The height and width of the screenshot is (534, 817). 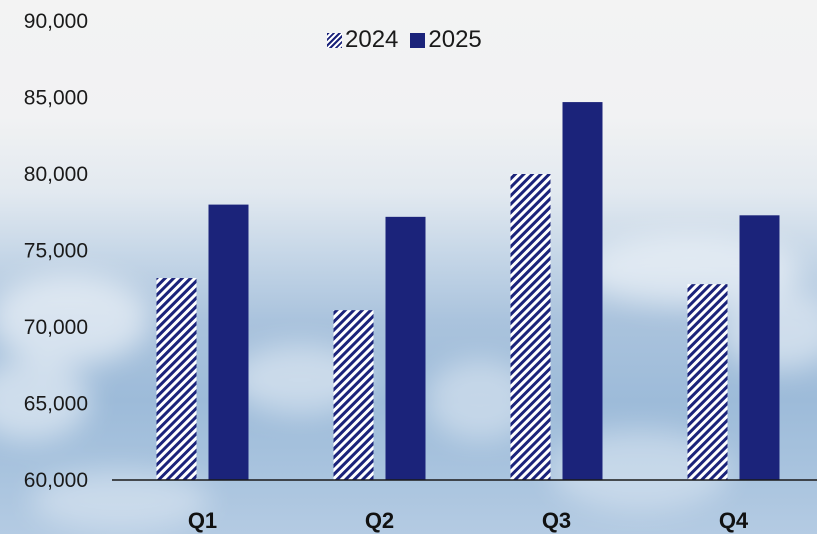 I want to click on bar-2024-q2, so click(x=353, y=395).